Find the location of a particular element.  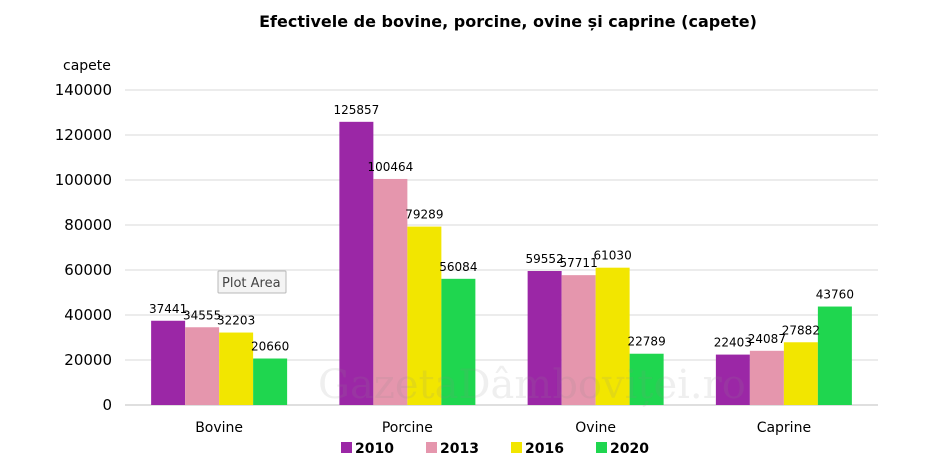

legend-label: 2013 is located at coordinates (459, 449).